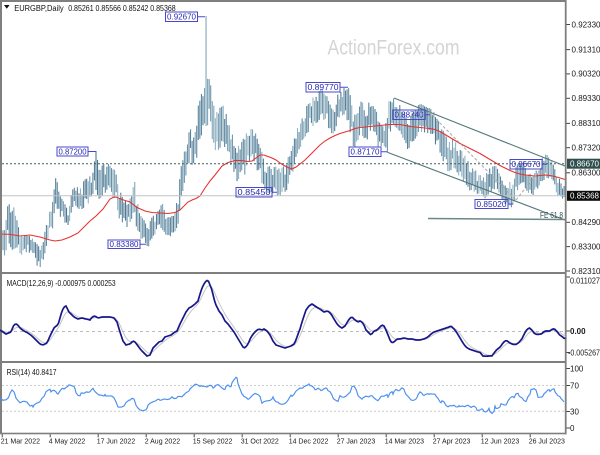 The image size is (600, 455). Describe the element at coordinates (577, 368) in the screenshot. I see `svg-text: 100` at that location.